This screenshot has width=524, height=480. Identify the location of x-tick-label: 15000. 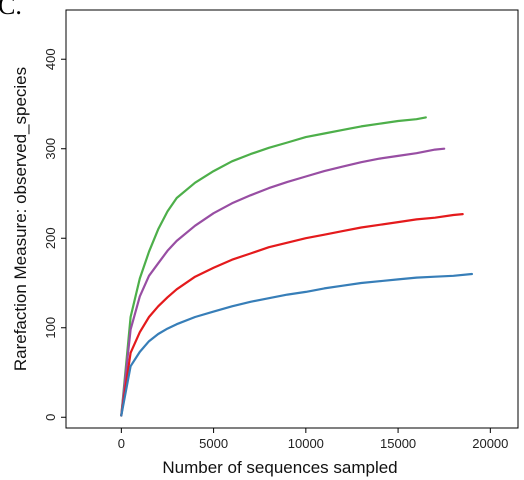
(398, 443).